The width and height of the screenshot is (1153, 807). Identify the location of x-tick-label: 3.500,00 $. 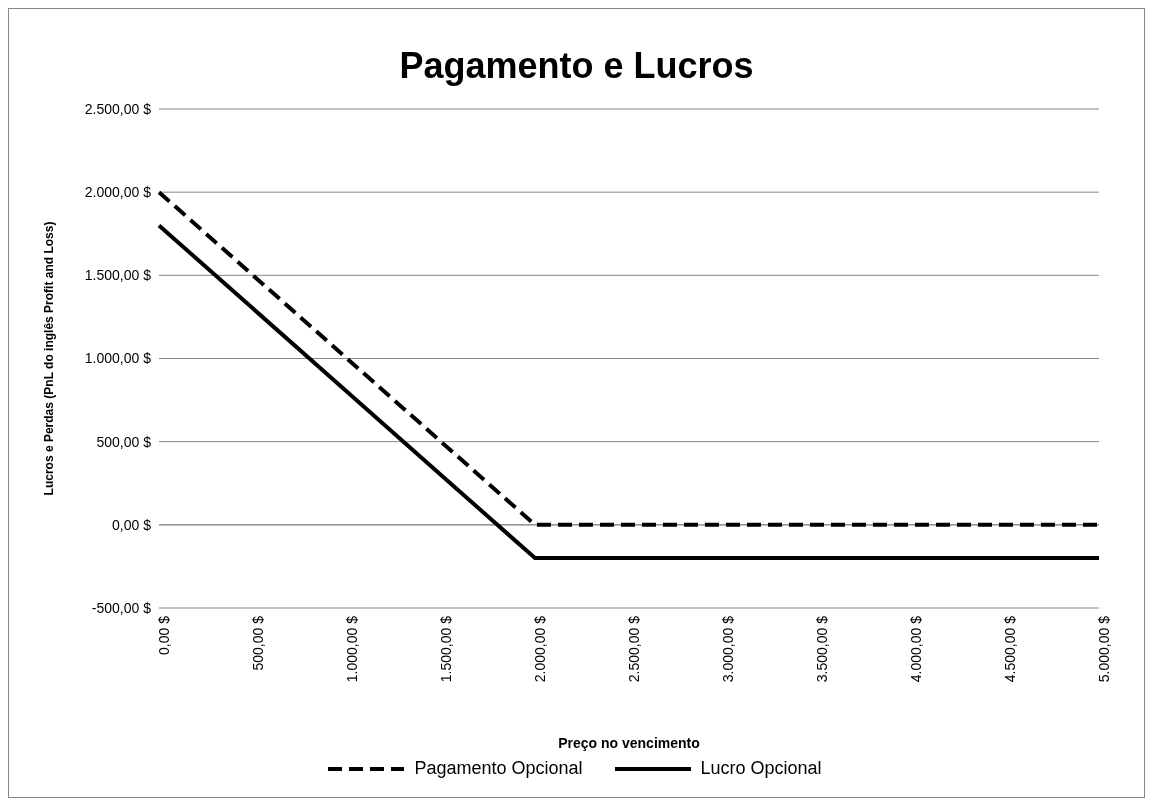
(821, 649).